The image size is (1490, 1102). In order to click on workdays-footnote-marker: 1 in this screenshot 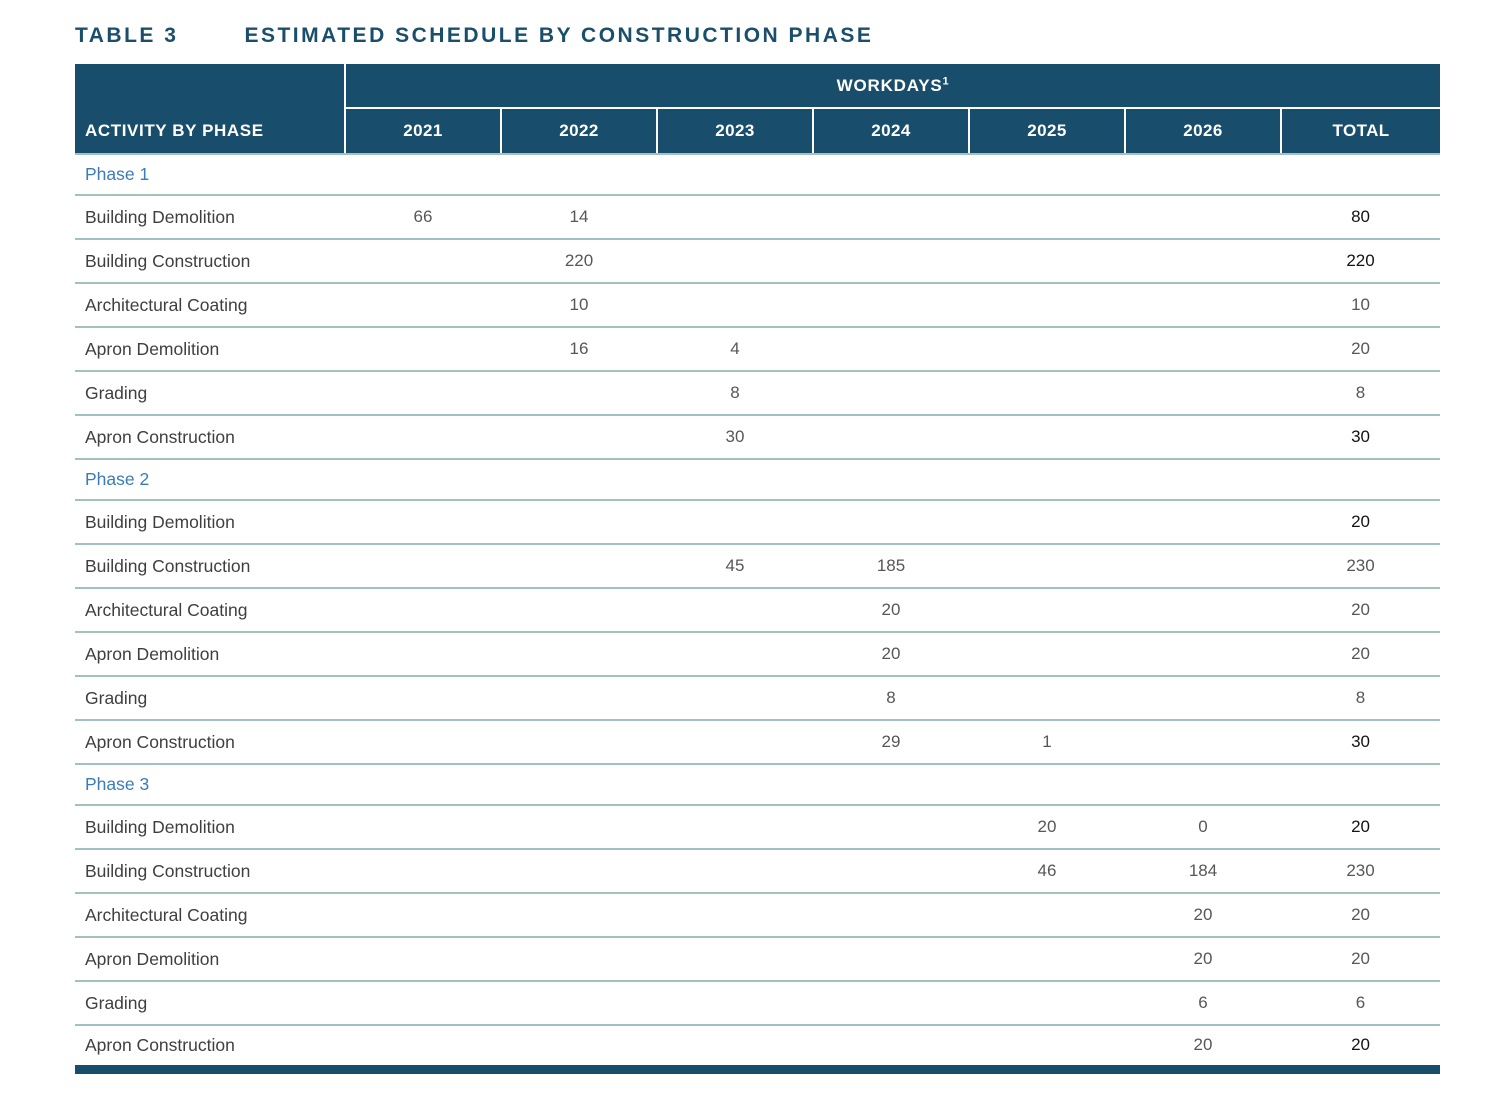, I will do `click(946, 80)`.